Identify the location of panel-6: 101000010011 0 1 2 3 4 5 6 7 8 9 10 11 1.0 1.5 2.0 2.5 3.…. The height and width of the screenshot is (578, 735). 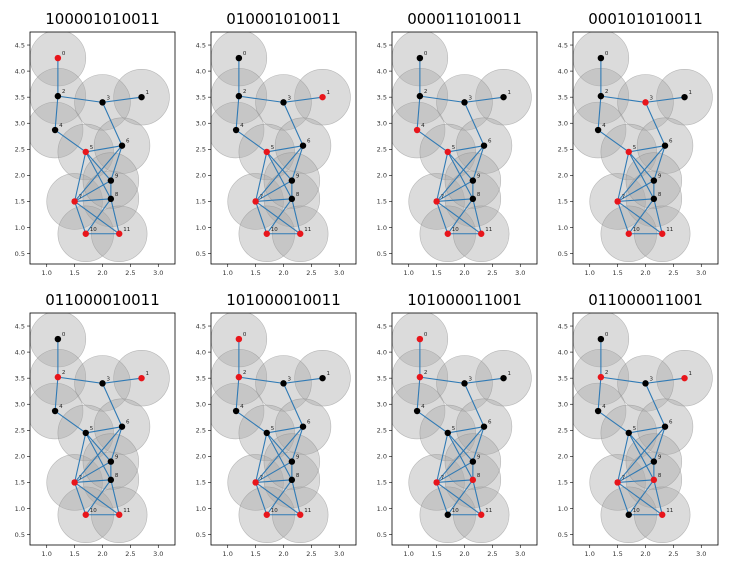
(276, 424).